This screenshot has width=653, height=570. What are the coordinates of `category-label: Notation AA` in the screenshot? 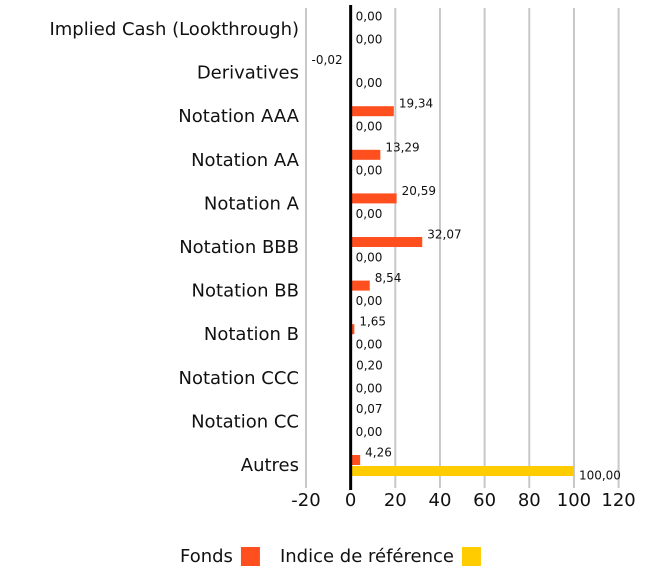 It's located at (245, 160).